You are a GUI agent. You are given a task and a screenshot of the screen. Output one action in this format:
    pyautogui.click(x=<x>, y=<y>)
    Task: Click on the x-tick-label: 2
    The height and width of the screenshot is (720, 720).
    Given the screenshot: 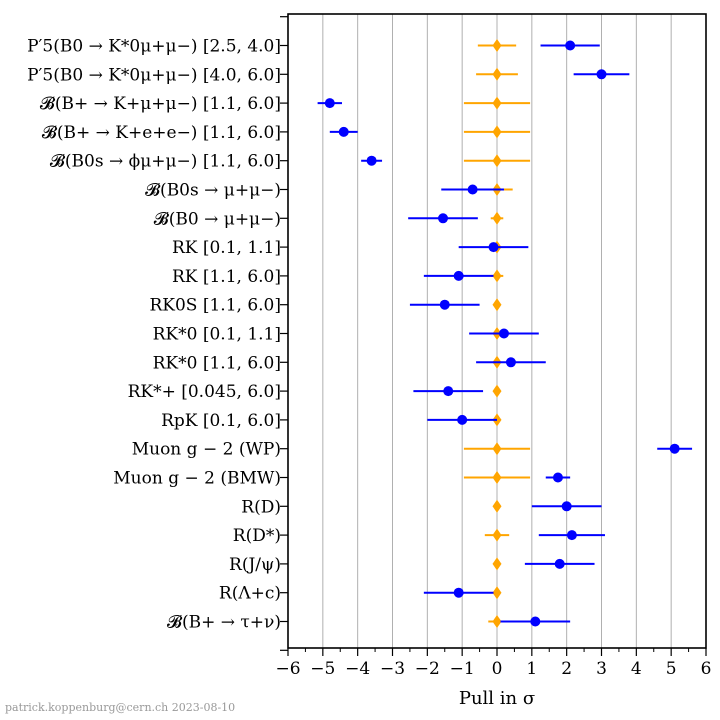 What is the action you would take?
    pyautogui.click(x=566, y=669)
    